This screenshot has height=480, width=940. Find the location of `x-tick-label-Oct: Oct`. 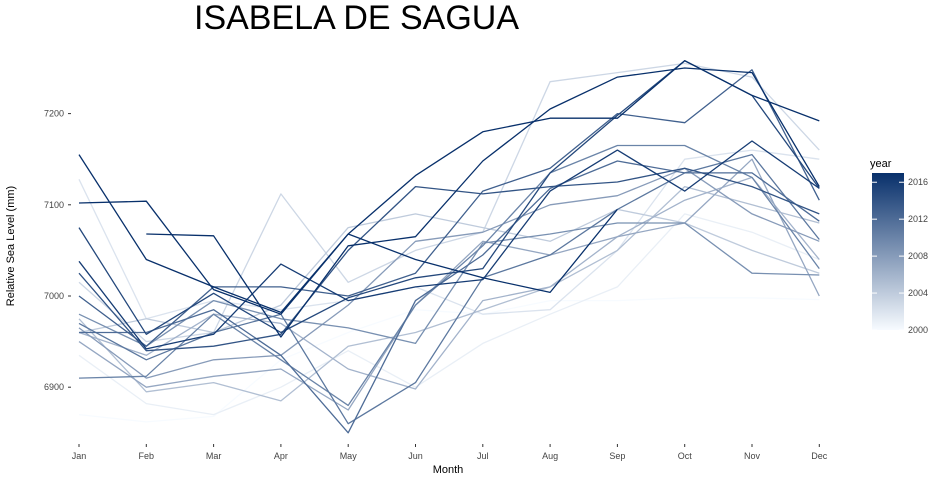

x-tick-label-Oct: Oct is located at coordinates (685, 456).